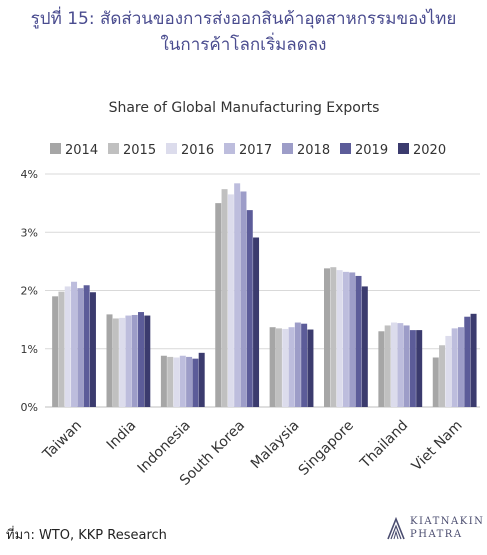 This screenshot has width=487, height=555. What do you see at coordinates (29, 349) in the screenshot?
I see `y-tick-label: 1%` at bounding box center [29, 349].